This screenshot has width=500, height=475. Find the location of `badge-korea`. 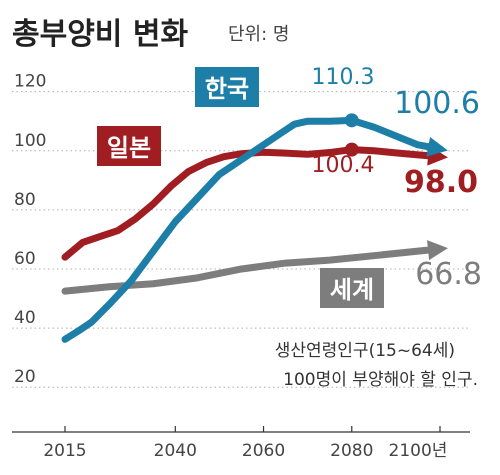

badge-korea is located at coordinates (227, 87).